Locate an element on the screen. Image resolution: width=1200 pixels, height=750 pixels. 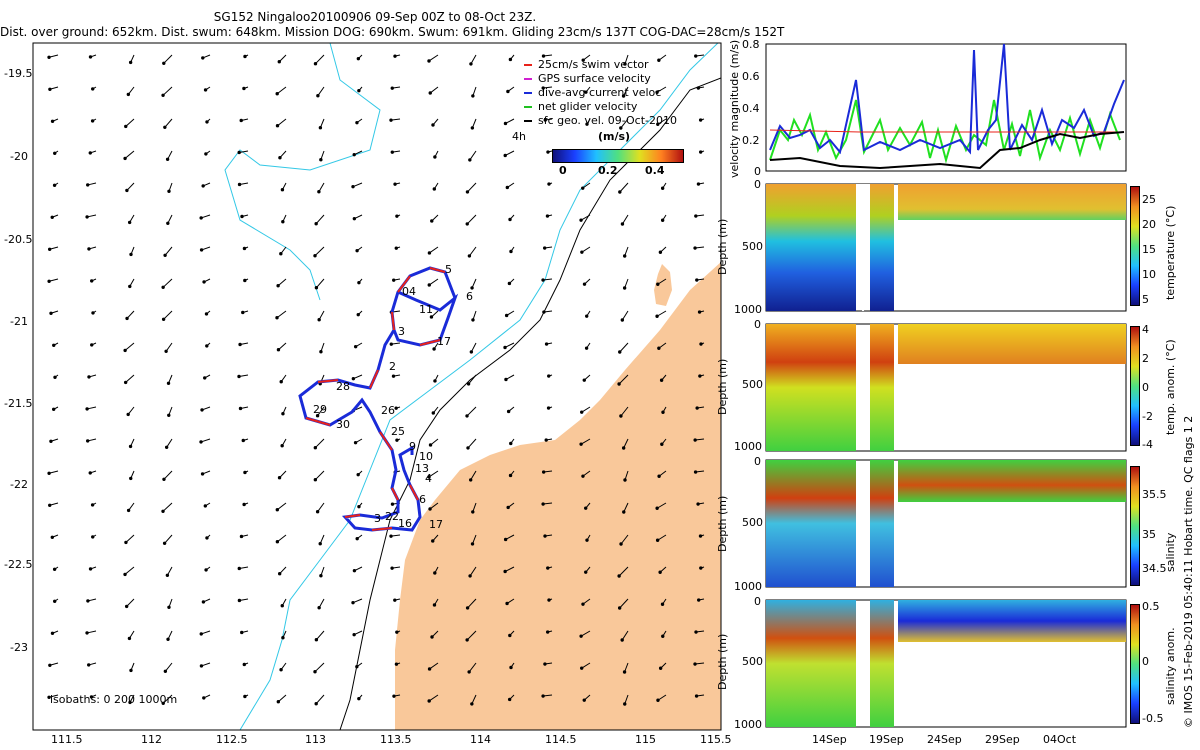
lon-tick: 112.5 is located at coordinates (232, 739).